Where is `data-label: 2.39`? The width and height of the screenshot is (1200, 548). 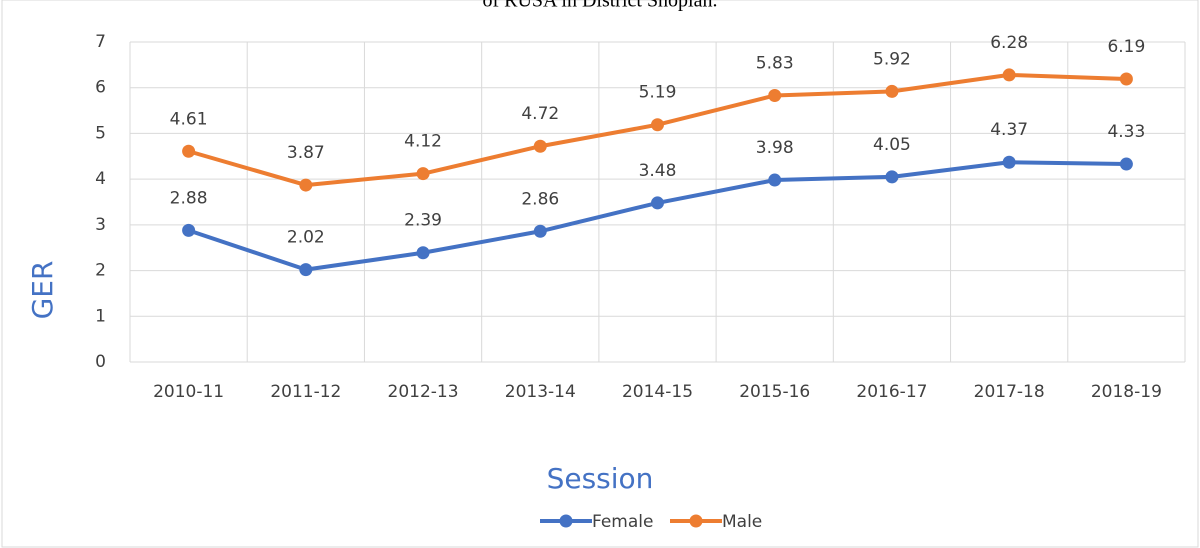
data-label: 2.39 is located at coordinates (423, 221).